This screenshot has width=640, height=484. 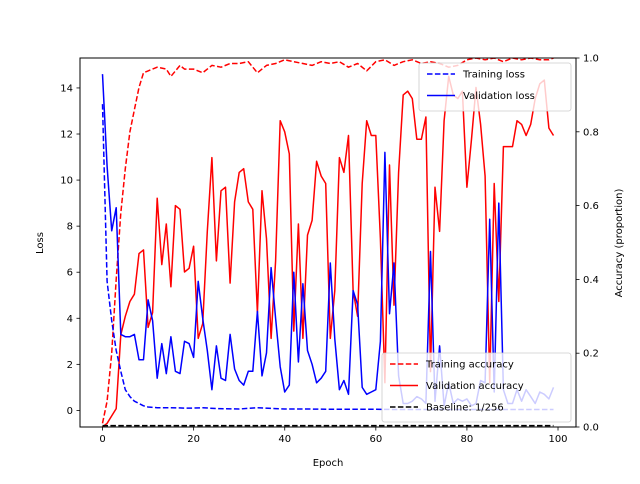 I want to click on x-tick-label: 40, so click(x=284, y=439).